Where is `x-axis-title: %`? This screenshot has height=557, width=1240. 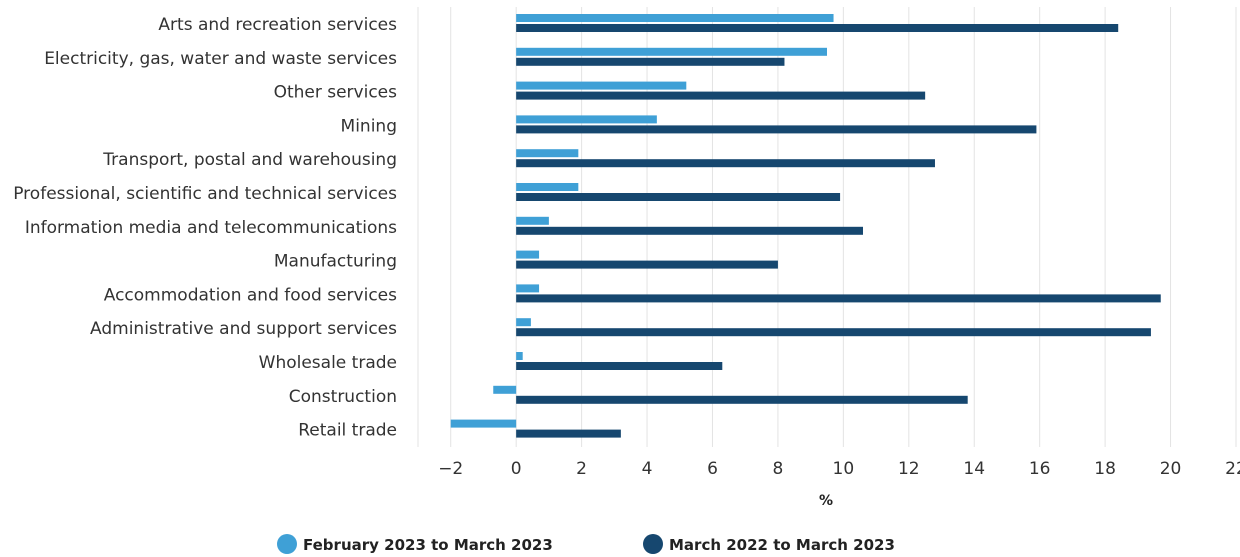 x-axis-title: % is located at coordinates (826, 501).